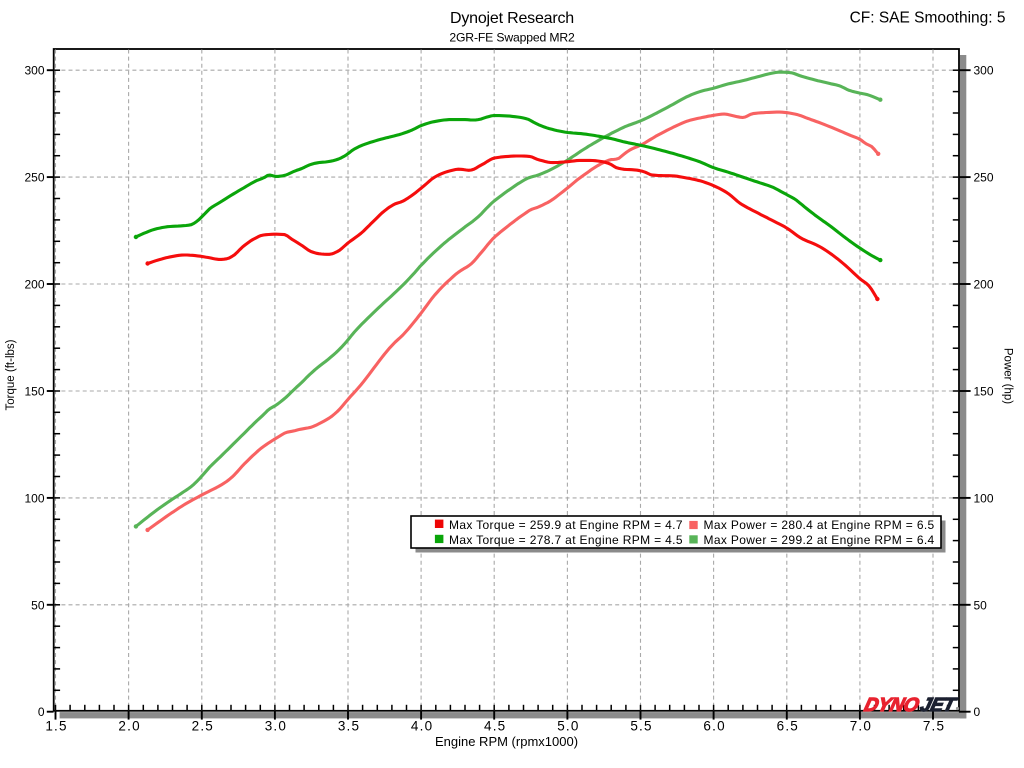 This screenshot has height=768, width=1024. Describe the element at coordinates (512, 18) in the screenshot. I see `svg-text: Dynojet Research` at that location.